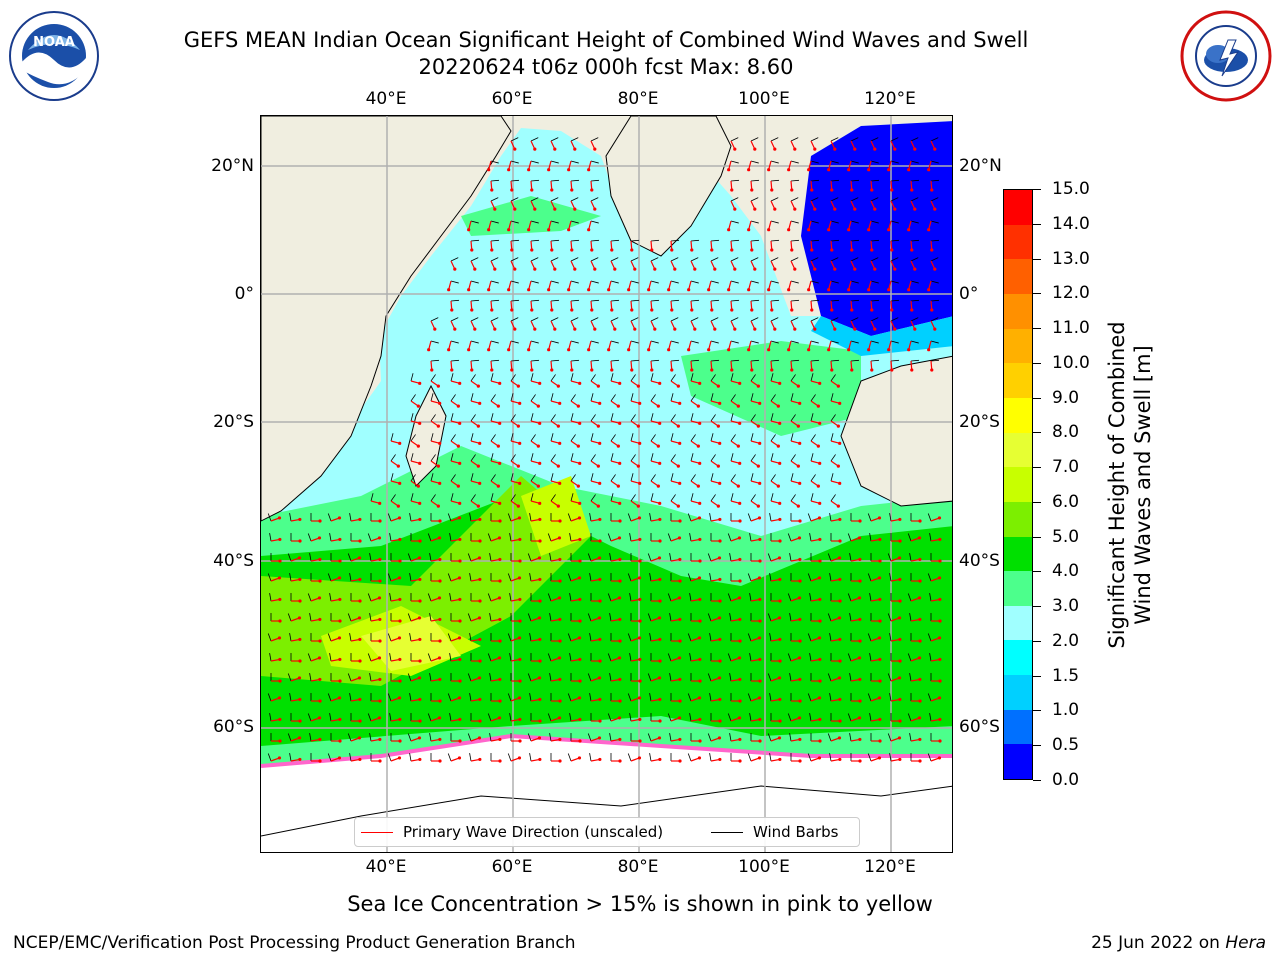 The image size is (1280, 960). I want to click on lat-tick-left: 40°S, so click(233, 561).